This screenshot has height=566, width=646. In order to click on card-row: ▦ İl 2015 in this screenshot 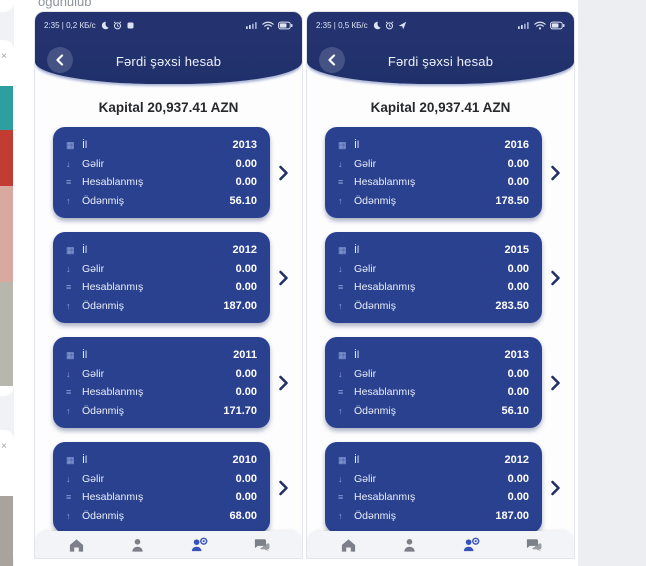, I will do `click(433, 250)`.